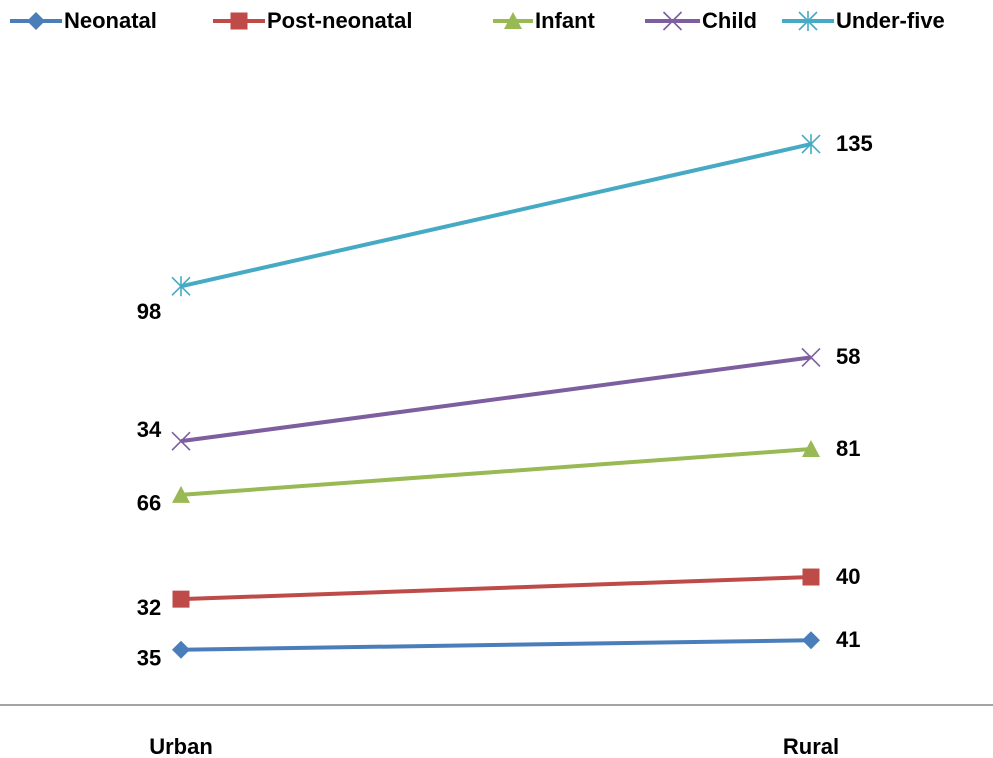 The image size is (993, 758). I want to click on legend-item: Post-neonatal, so click(312, 20).